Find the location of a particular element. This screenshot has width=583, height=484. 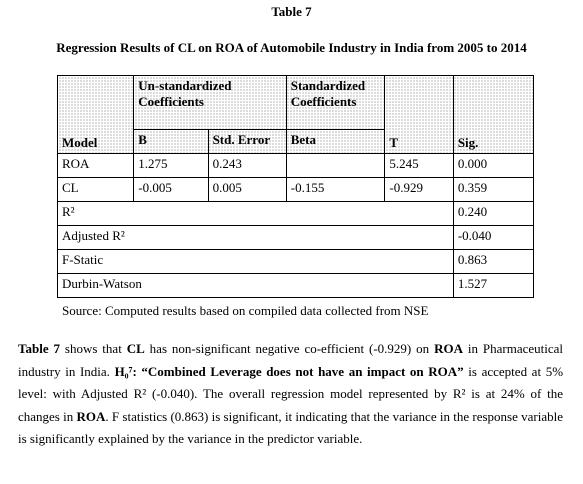

header-cell: Model is located at coordinates (95, 114).